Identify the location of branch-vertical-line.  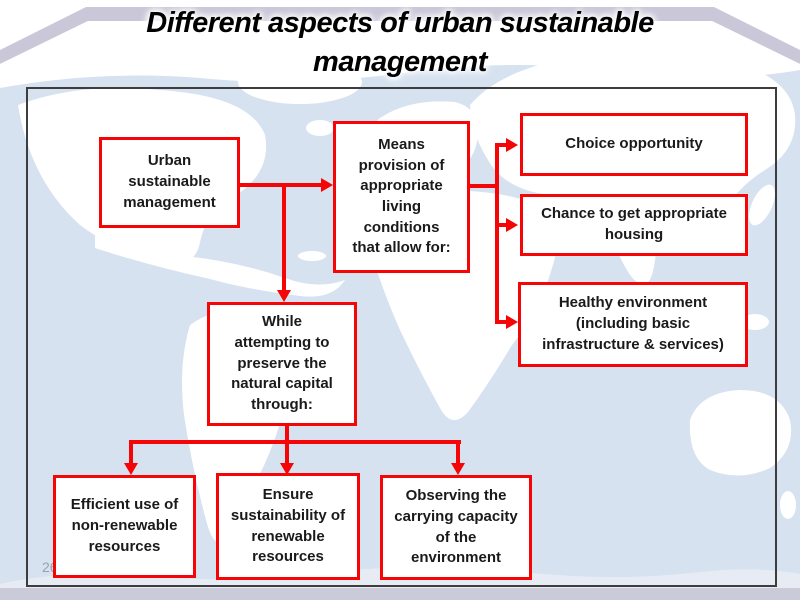
(497, 233).